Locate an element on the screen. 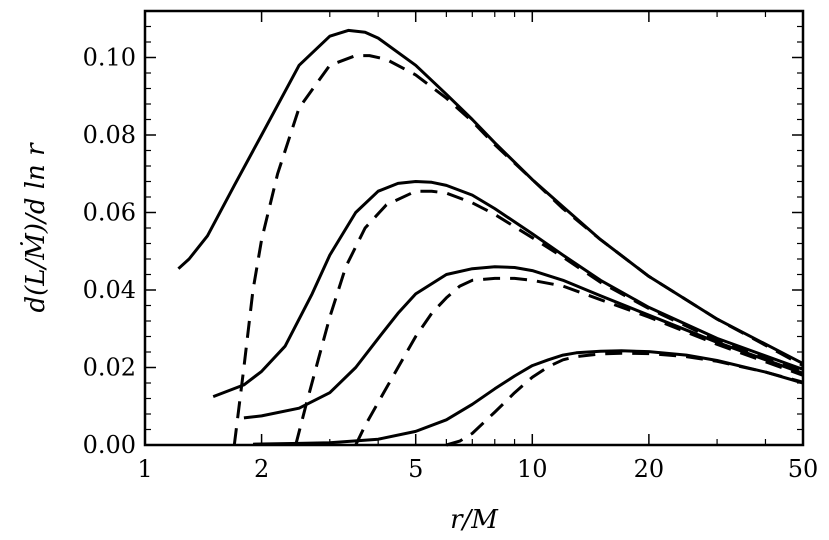 The height and width of the screenshot is (540, 829). y-tick-label: 0.00 is located at coordinates (109, 445).